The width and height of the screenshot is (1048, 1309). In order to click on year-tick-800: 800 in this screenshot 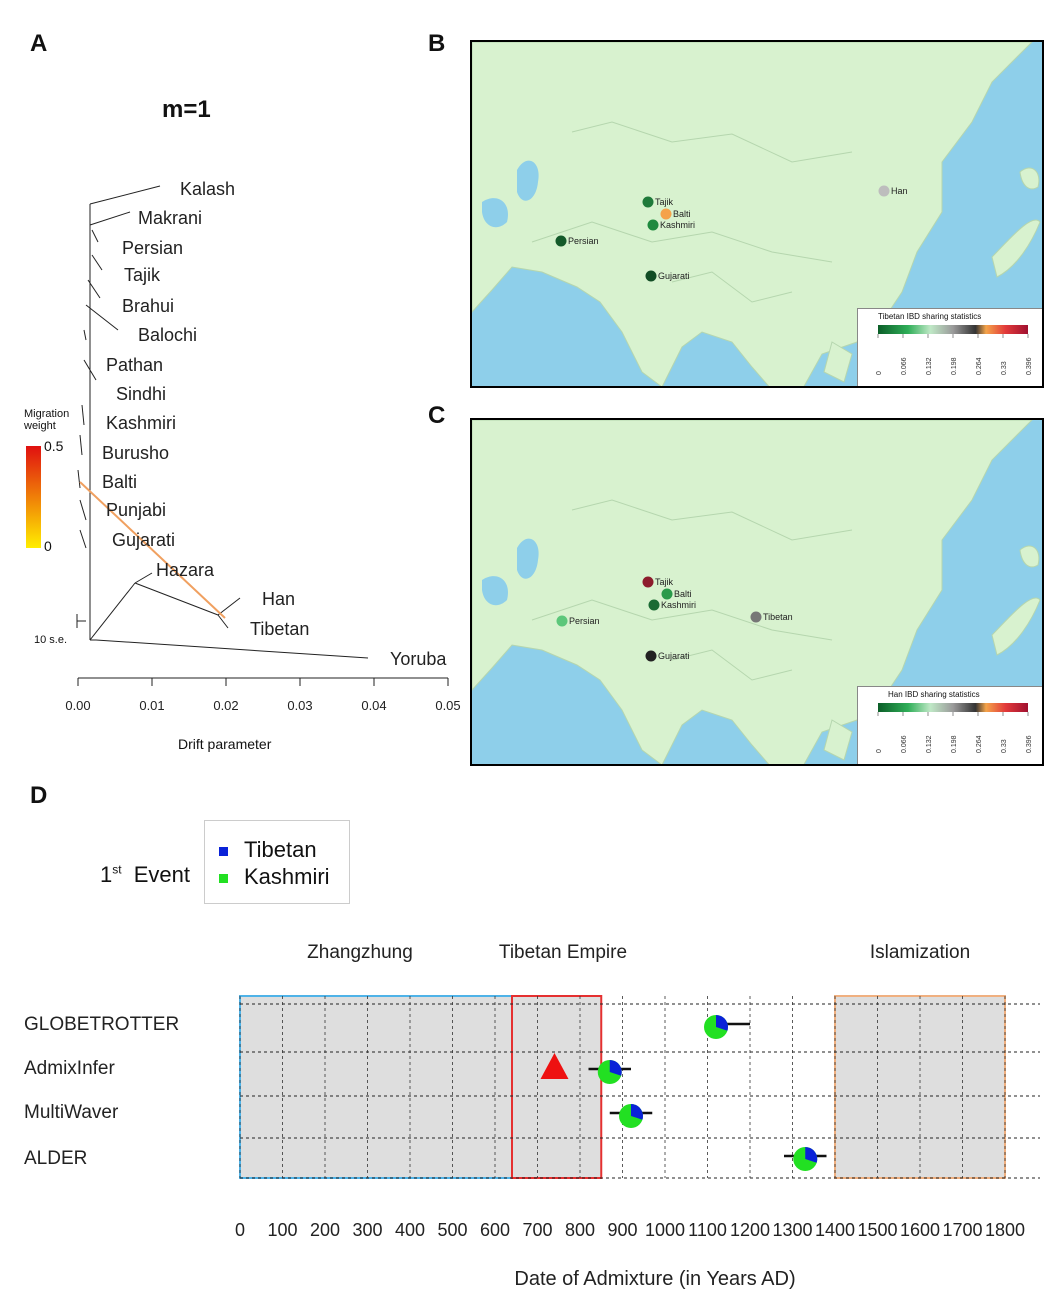, I will do `click(580, 1230)`.